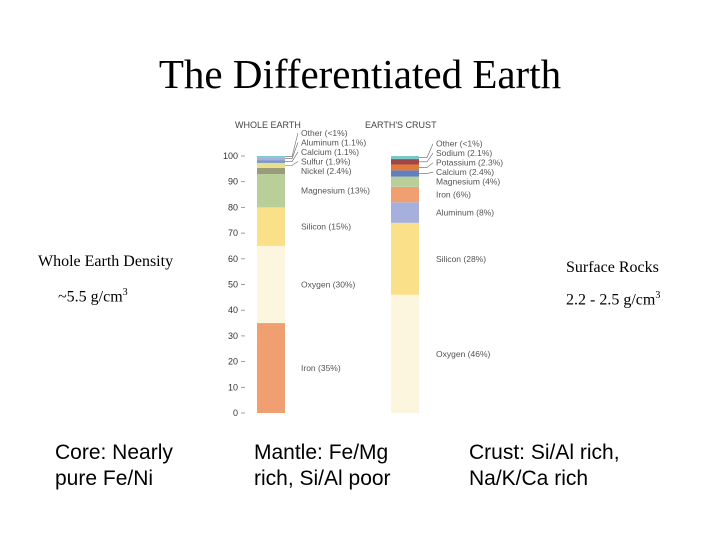 This screenshot has height=540, width=720. What do you see at coordinates (360, 74) in the screenshot?
I see `slide-title: The Differentiated Earth` at bounding box center [360, 74].